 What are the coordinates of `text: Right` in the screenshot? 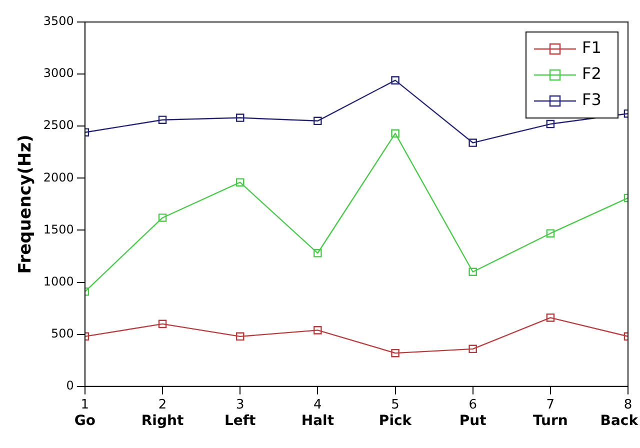 It's located at (162, 421).